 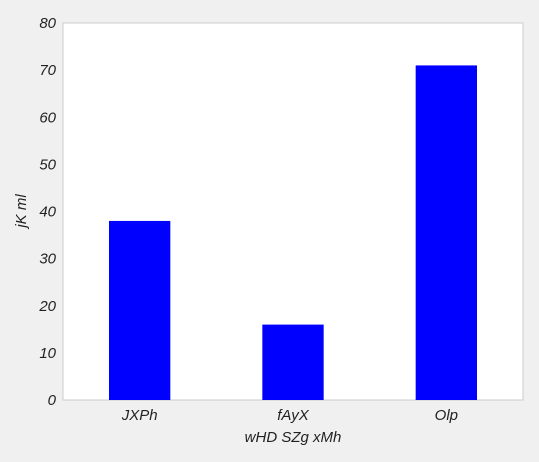 I want to click on bar-Olp, so click(x=446, y=232).